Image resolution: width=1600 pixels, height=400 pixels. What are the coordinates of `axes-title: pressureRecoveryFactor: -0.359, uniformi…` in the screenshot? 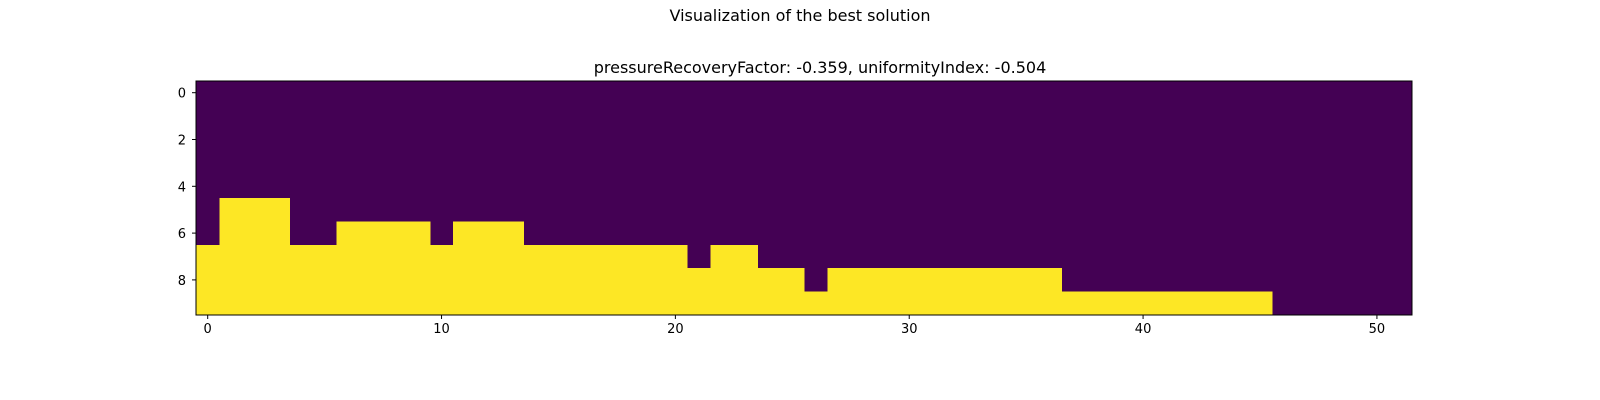 It's located at (820, 67).